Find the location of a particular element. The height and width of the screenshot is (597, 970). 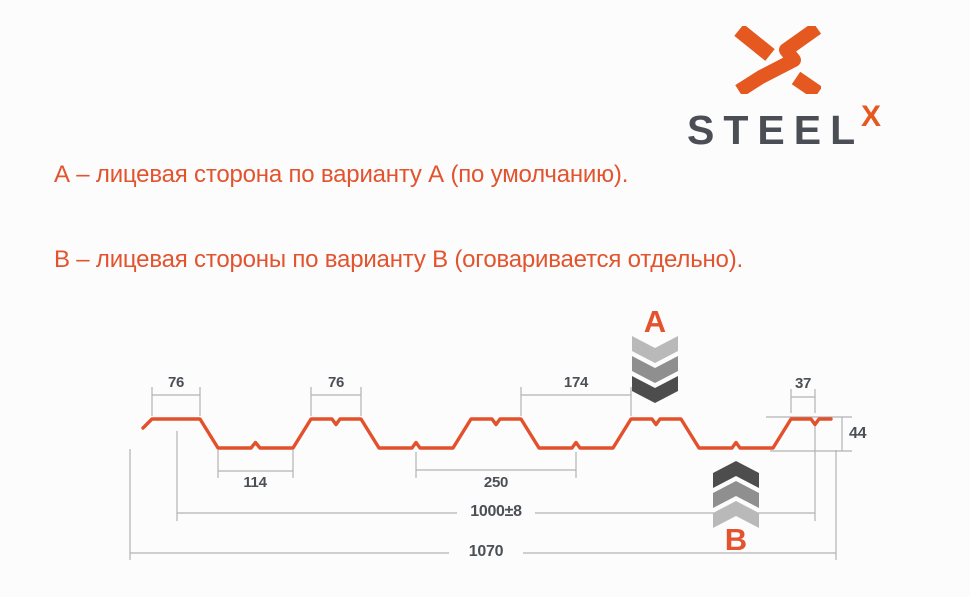

dim-76-mid-lines is located at coordinates (336, 401).